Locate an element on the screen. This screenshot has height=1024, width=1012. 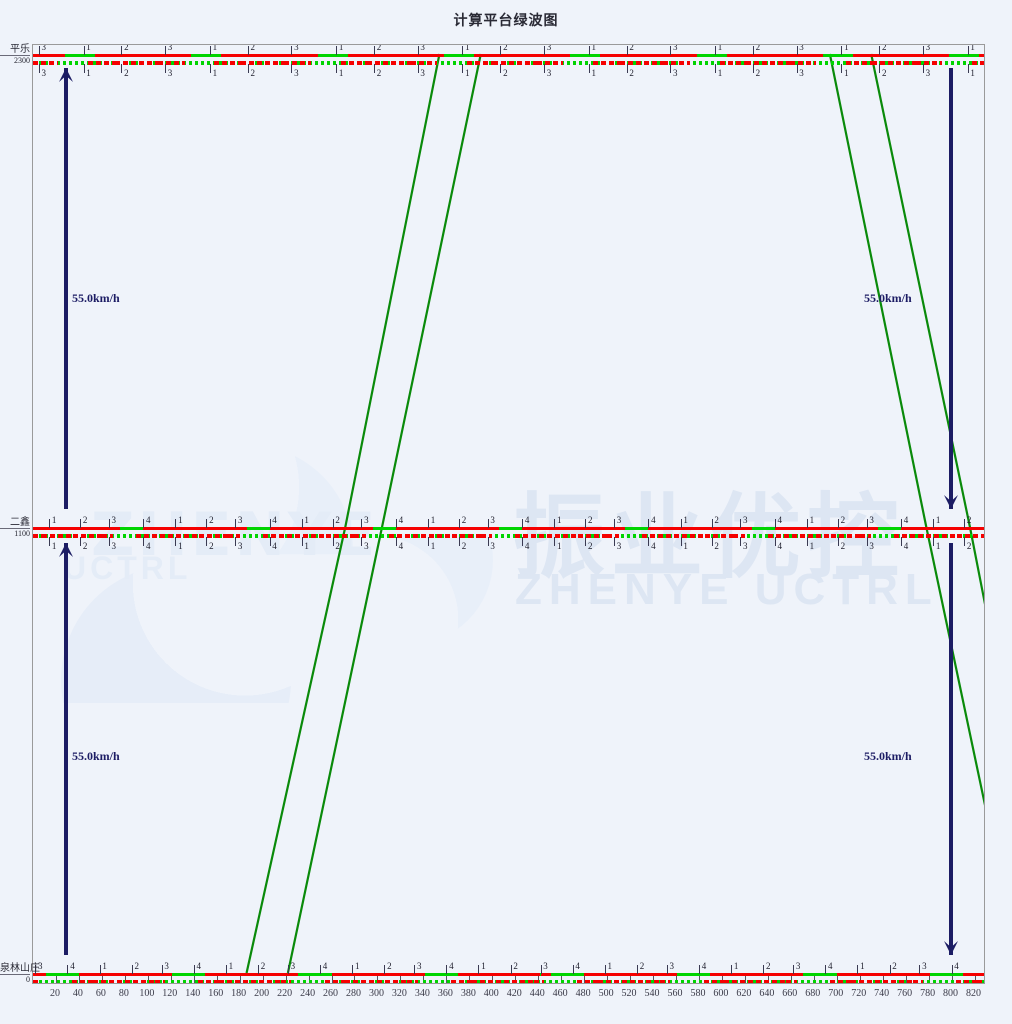
x-axis-tick-label: 700 is located at coordinates (836, 993).